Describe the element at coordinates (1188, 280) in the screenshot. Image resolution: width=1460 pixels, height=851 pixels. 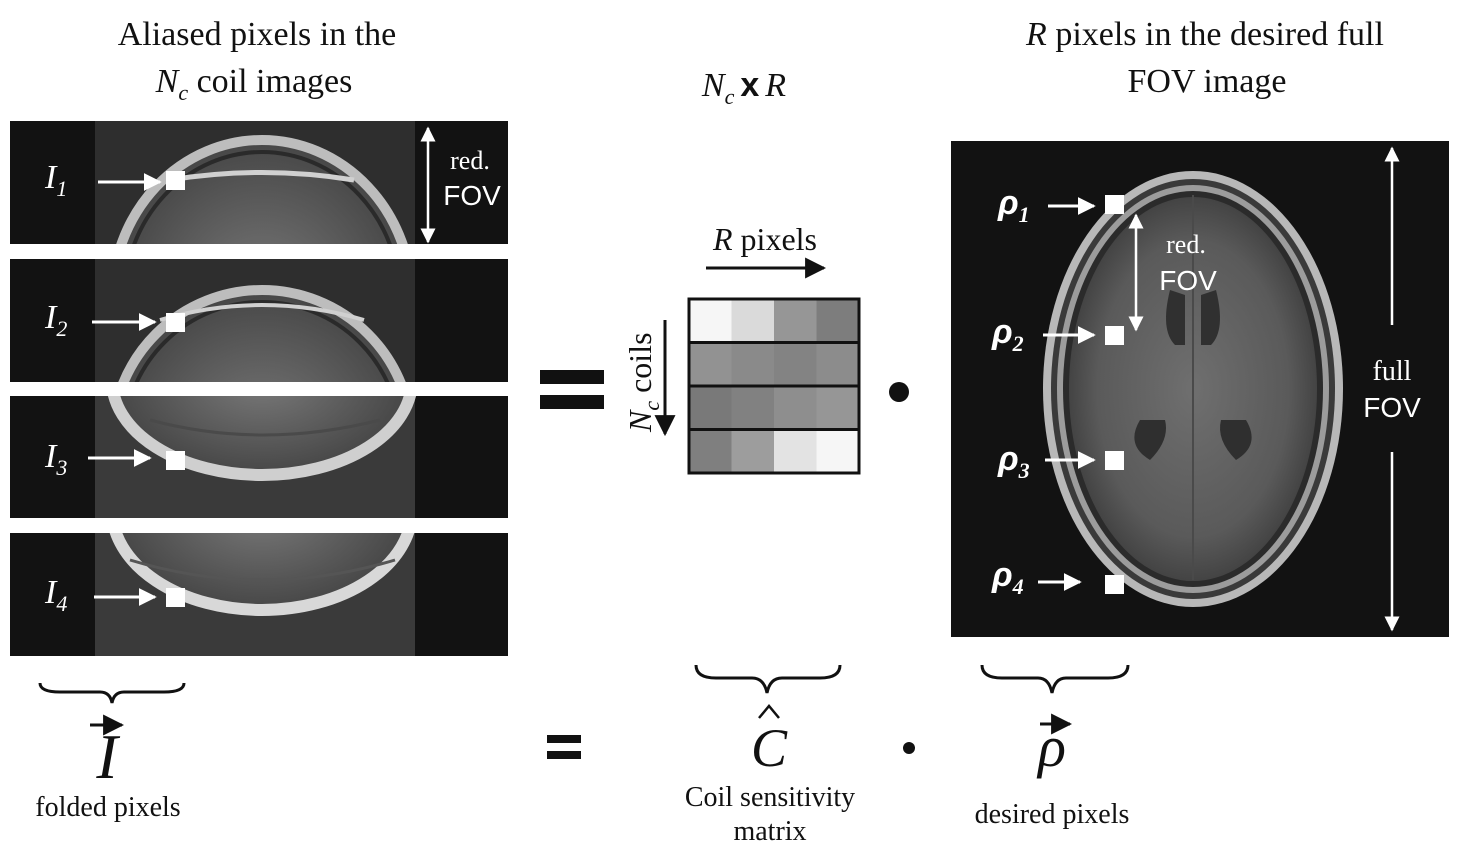
I see `full-red-fov-line2: FOV` at that location.